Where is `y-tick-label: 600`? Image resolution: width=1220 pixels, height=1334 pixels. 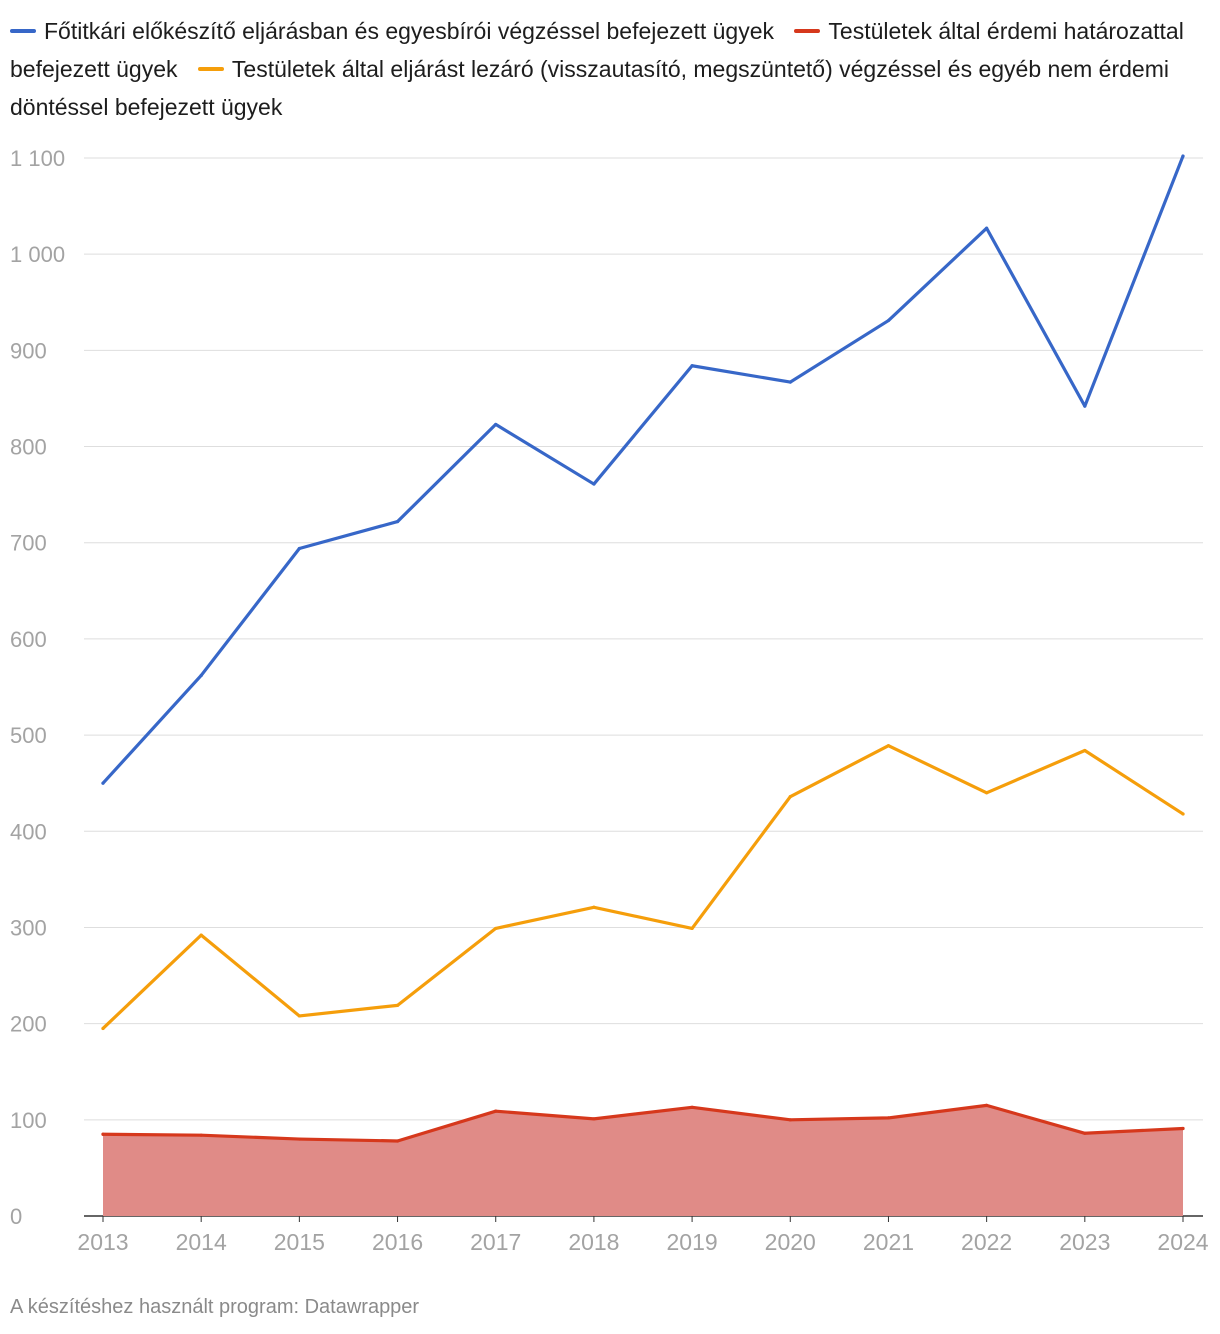 y-tick-label: 600 is located at coordinates (28, 639).